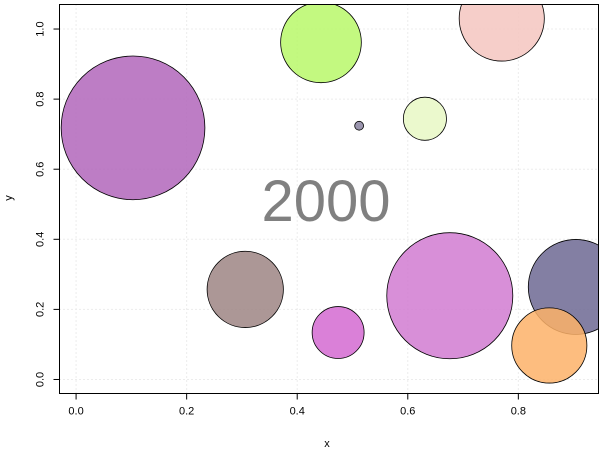 The height and width of the screenshot is (455, 600). I want to click on y-tick-label: 0.6, so click(41, 169).